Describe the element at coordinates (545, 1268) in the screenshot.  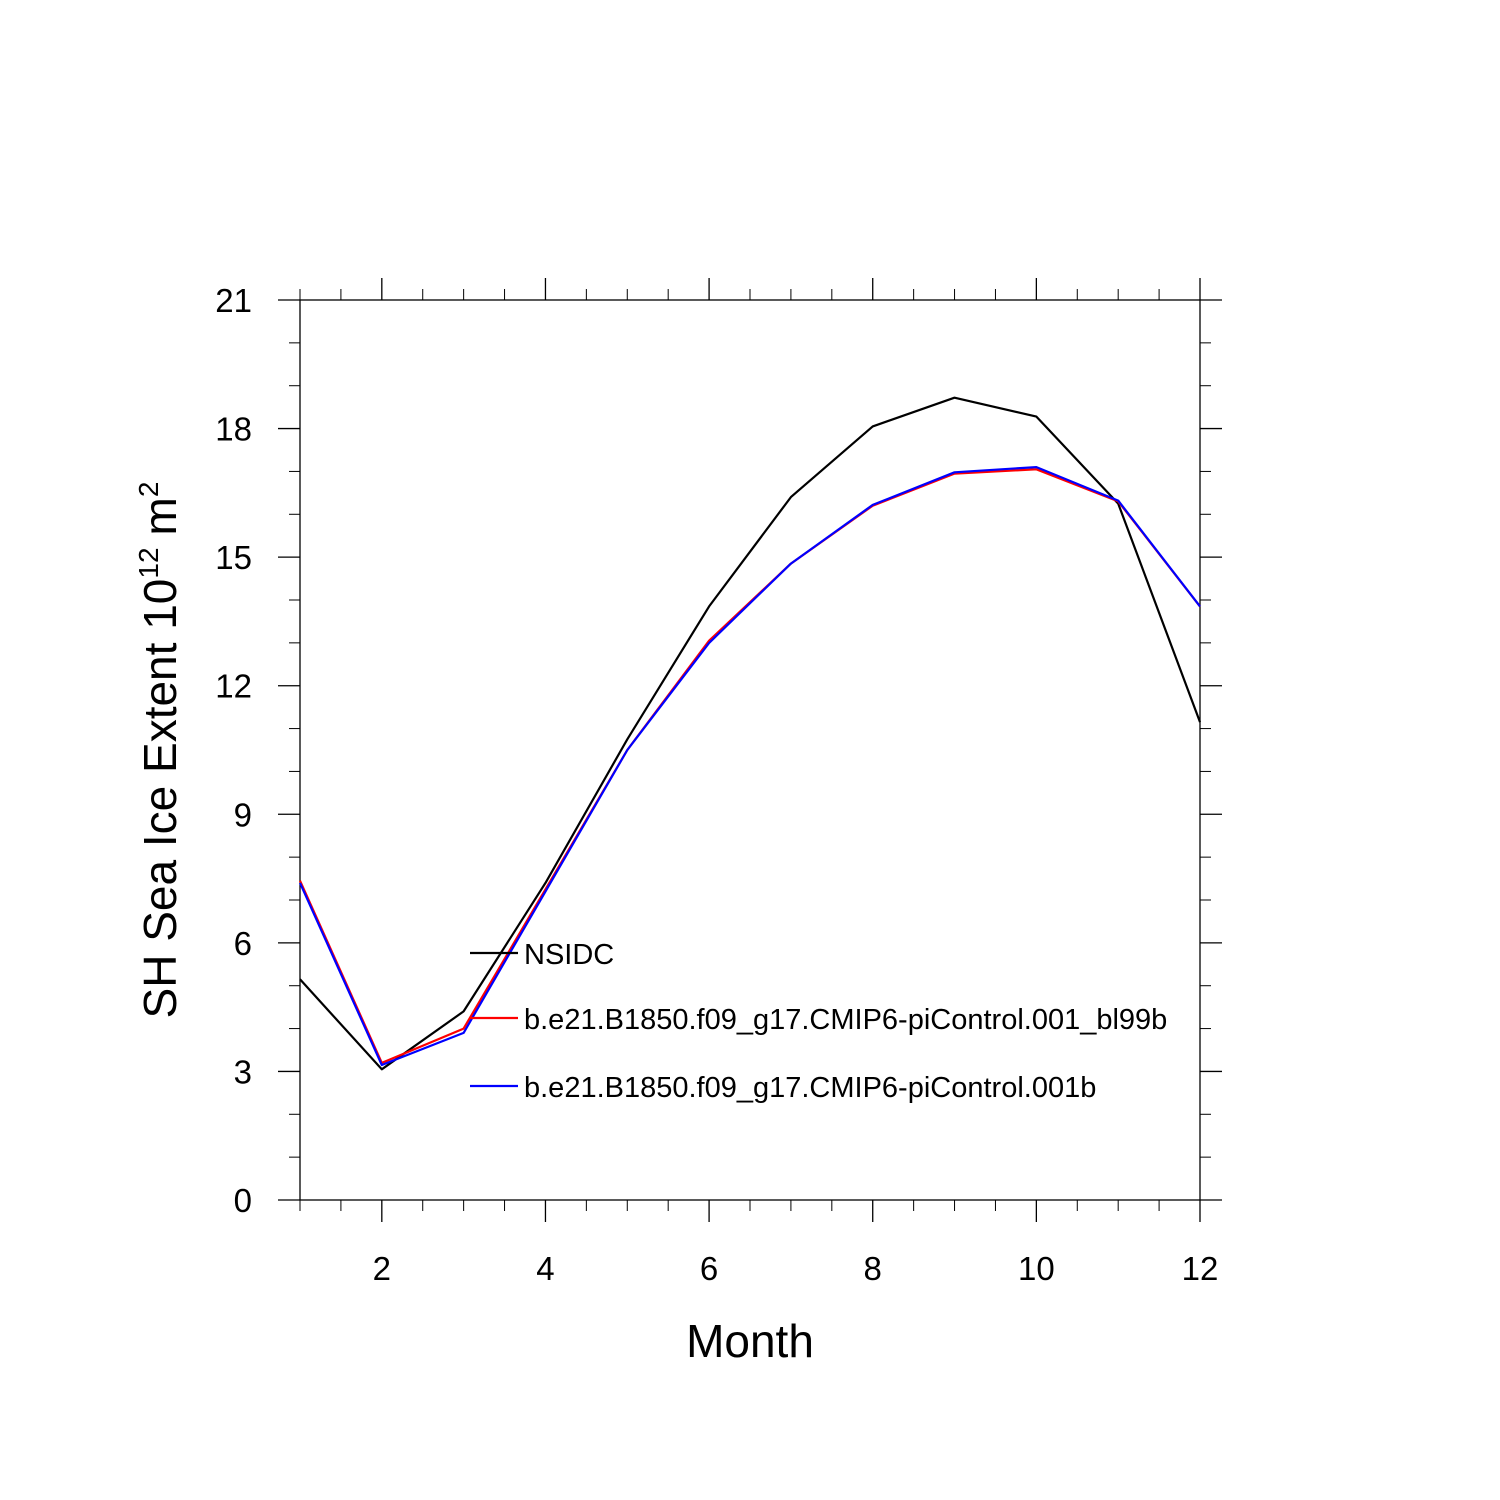
I see `x-tick-label: 4` at that location.